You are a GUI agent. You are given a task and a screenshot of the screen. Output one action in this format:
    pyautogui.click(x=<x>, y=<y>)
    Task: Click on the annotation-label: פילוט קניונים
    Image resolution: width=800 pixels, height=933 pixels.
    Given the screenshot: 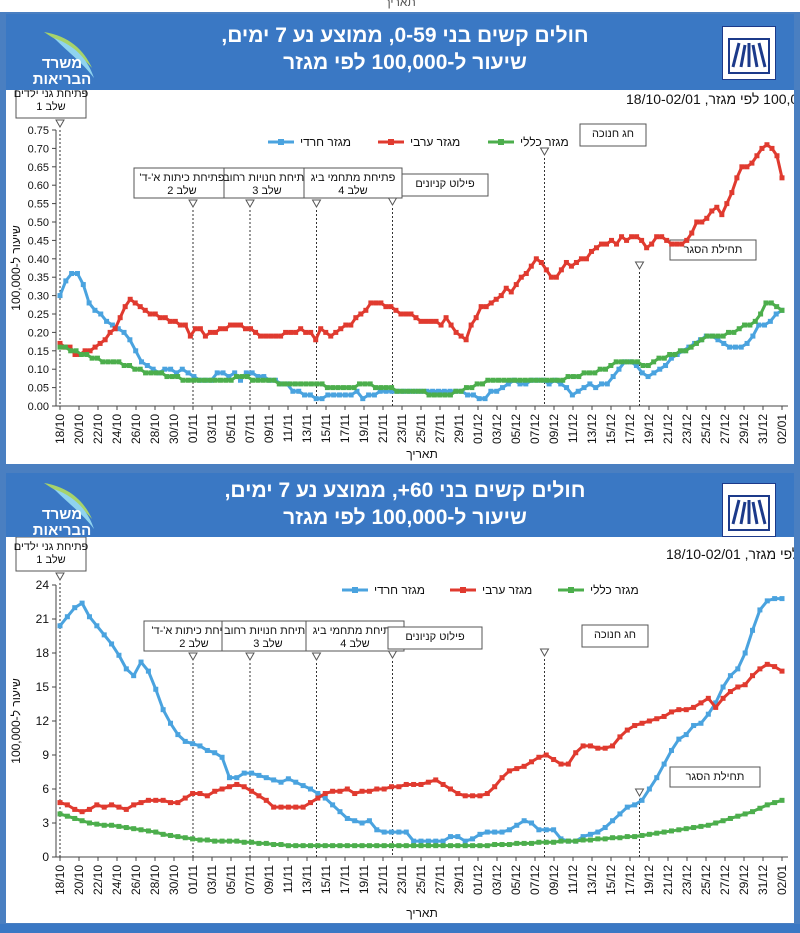 What is the action you would take?
    pyautogui.click(x=445, y=183)
    